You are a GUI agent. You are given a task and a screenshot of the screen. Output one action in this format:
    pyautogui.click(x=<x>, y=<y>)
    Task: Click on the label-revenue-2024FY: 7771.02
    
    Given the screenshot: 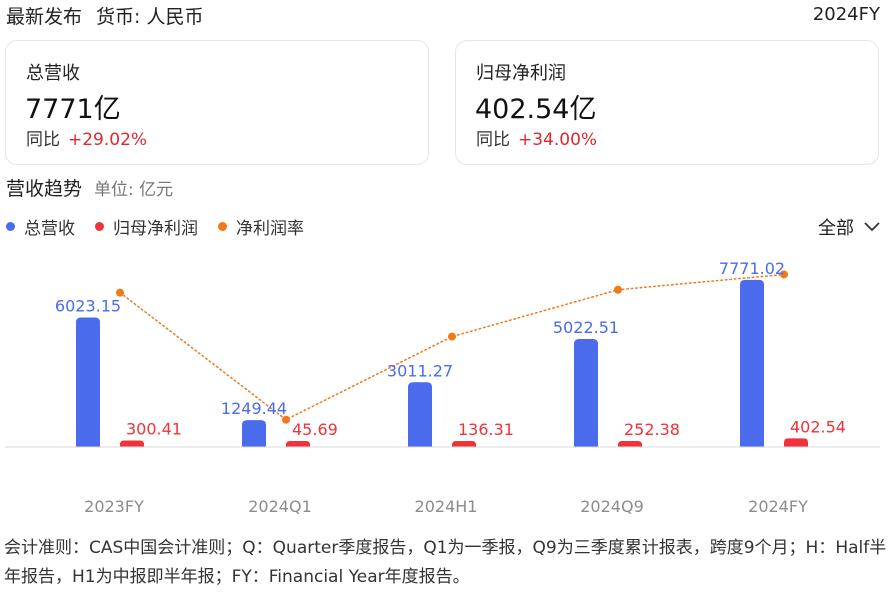 What is the action you would take?
    pyautogui.click(x=752, y=268)
    